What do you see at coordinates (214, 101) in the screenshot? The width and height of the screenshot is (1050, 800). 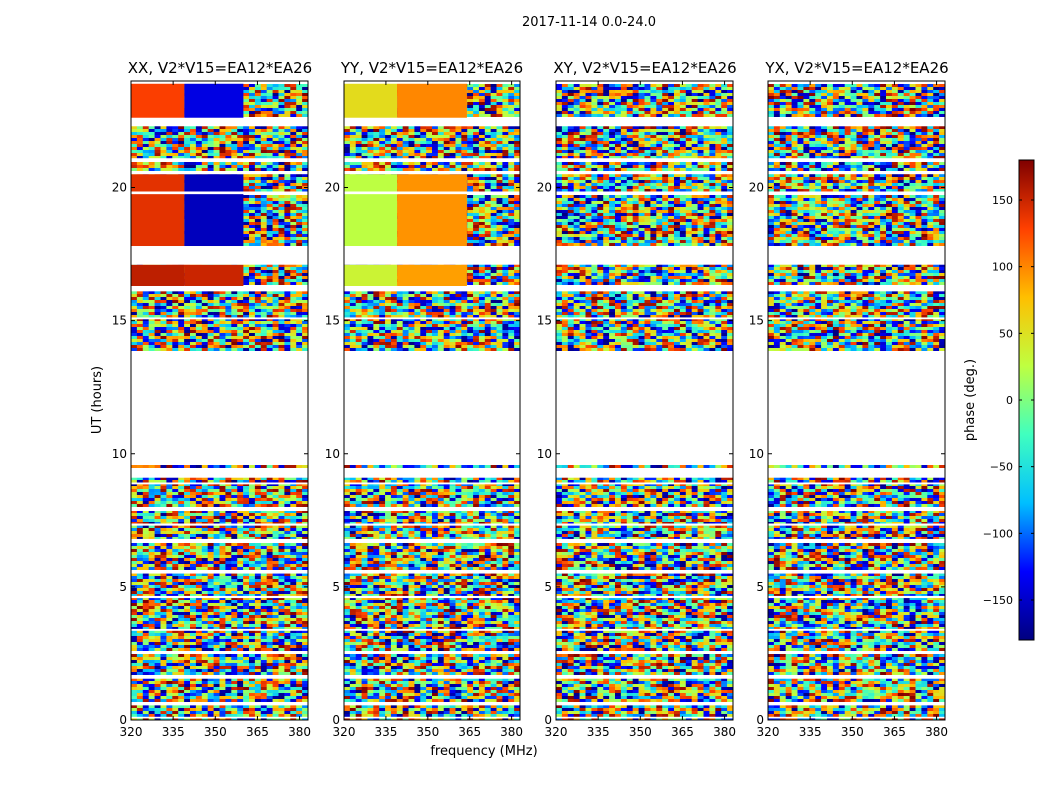 I see `phase-segment-xx` at bounding box center [214, 101].